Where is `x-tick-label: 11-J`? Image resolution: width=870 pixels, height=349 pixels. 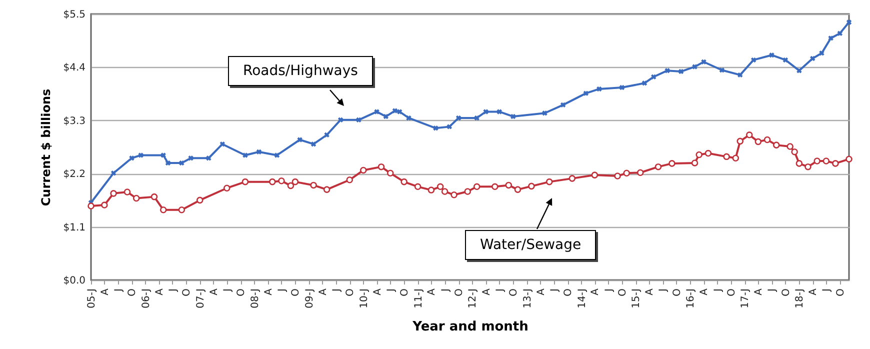 x-tick-label: 11-J is located at coordinates (418, 298).